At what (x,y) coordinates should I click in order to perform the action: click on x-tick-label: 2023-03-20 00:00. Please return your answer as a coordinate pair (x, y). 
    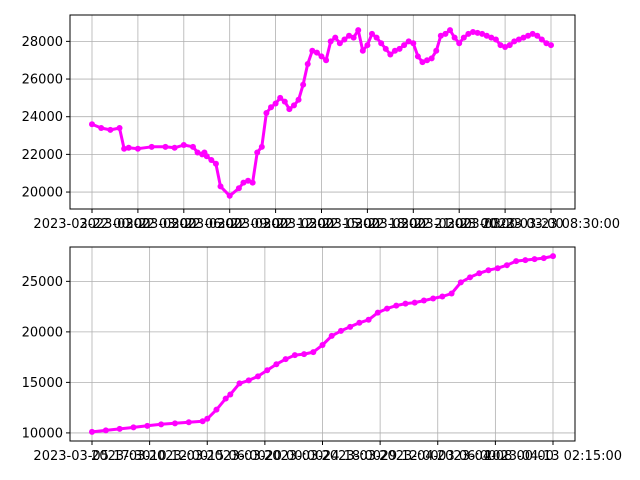
    Looking at the image, I should click on (264, 456).